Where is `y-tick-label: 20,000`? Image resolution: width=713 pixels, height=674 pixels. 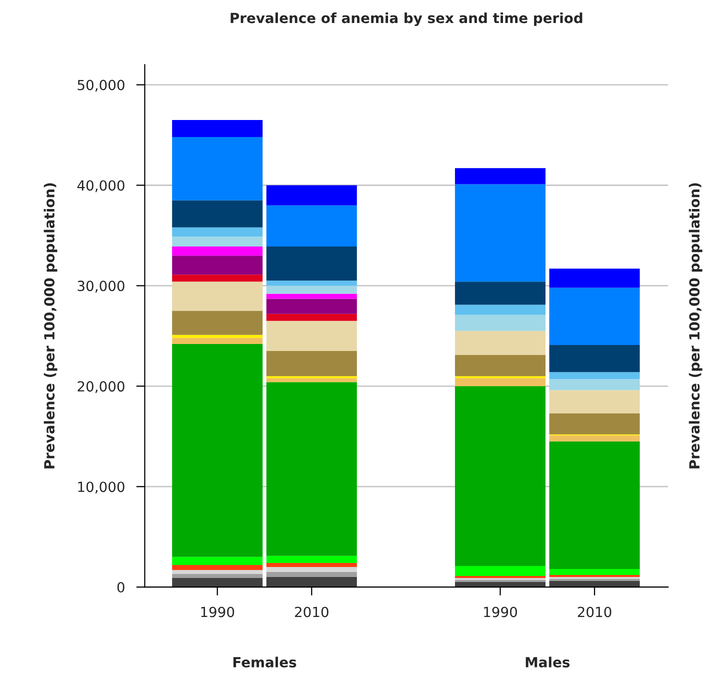
y-tick-label: 20,000 is located at coordinates (101, 387).